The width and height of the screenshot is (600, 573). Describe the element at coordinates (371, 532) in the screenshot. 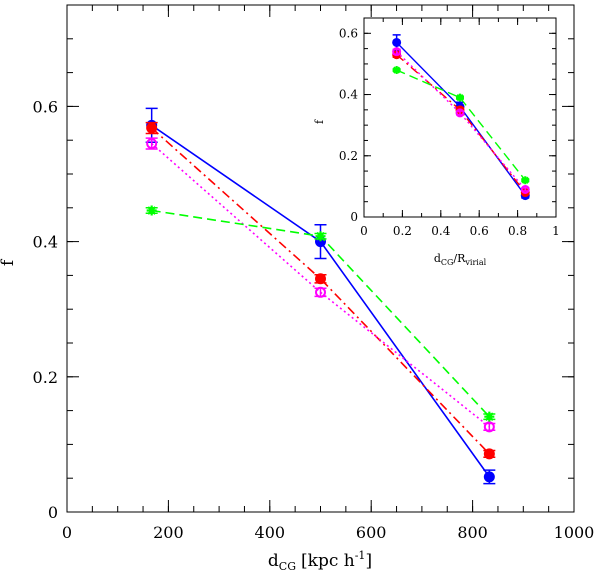

I see `main-x-tick-label: 600` at that location.